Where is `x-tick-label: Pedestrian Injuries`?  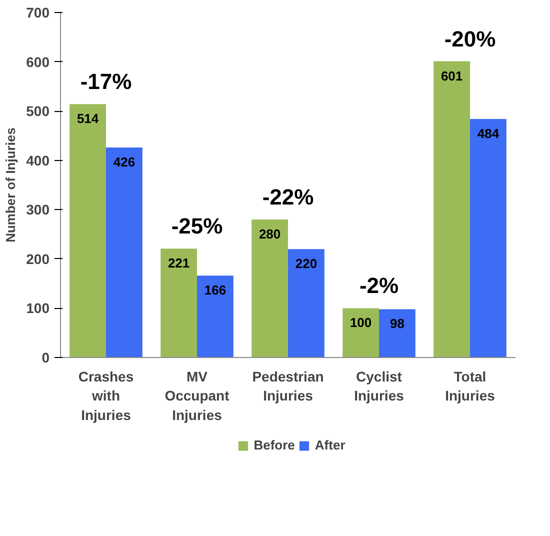
x-tick-label: Pedestrian Injuries is located at coordinates (288, 386).